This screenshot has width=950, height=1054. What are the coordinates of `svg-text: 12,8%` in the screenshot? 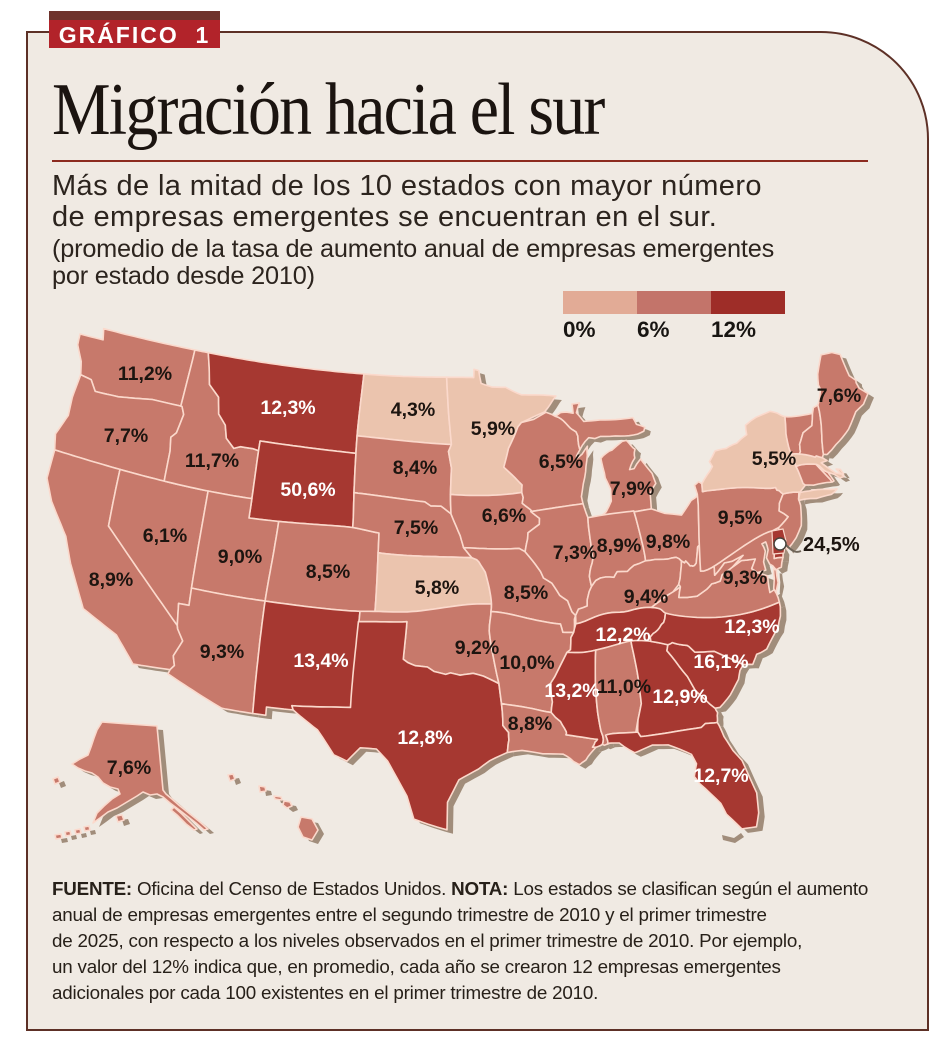 It's located at (424, 738).